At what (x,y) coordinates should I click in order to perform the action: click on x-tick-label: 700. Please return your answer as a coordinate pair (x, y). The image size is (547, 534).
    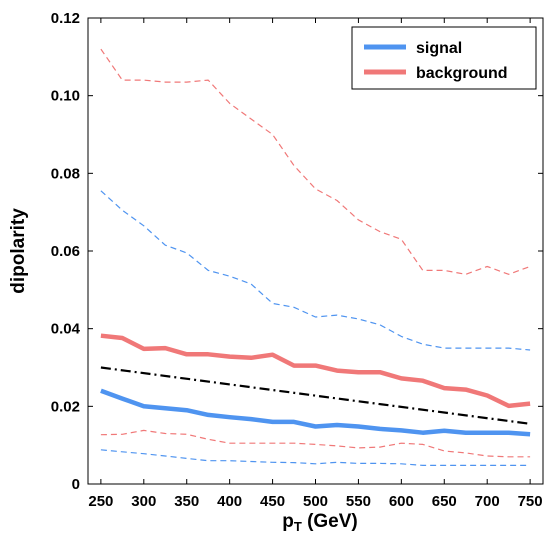
    Looking at the image, I should click on (487, 501).